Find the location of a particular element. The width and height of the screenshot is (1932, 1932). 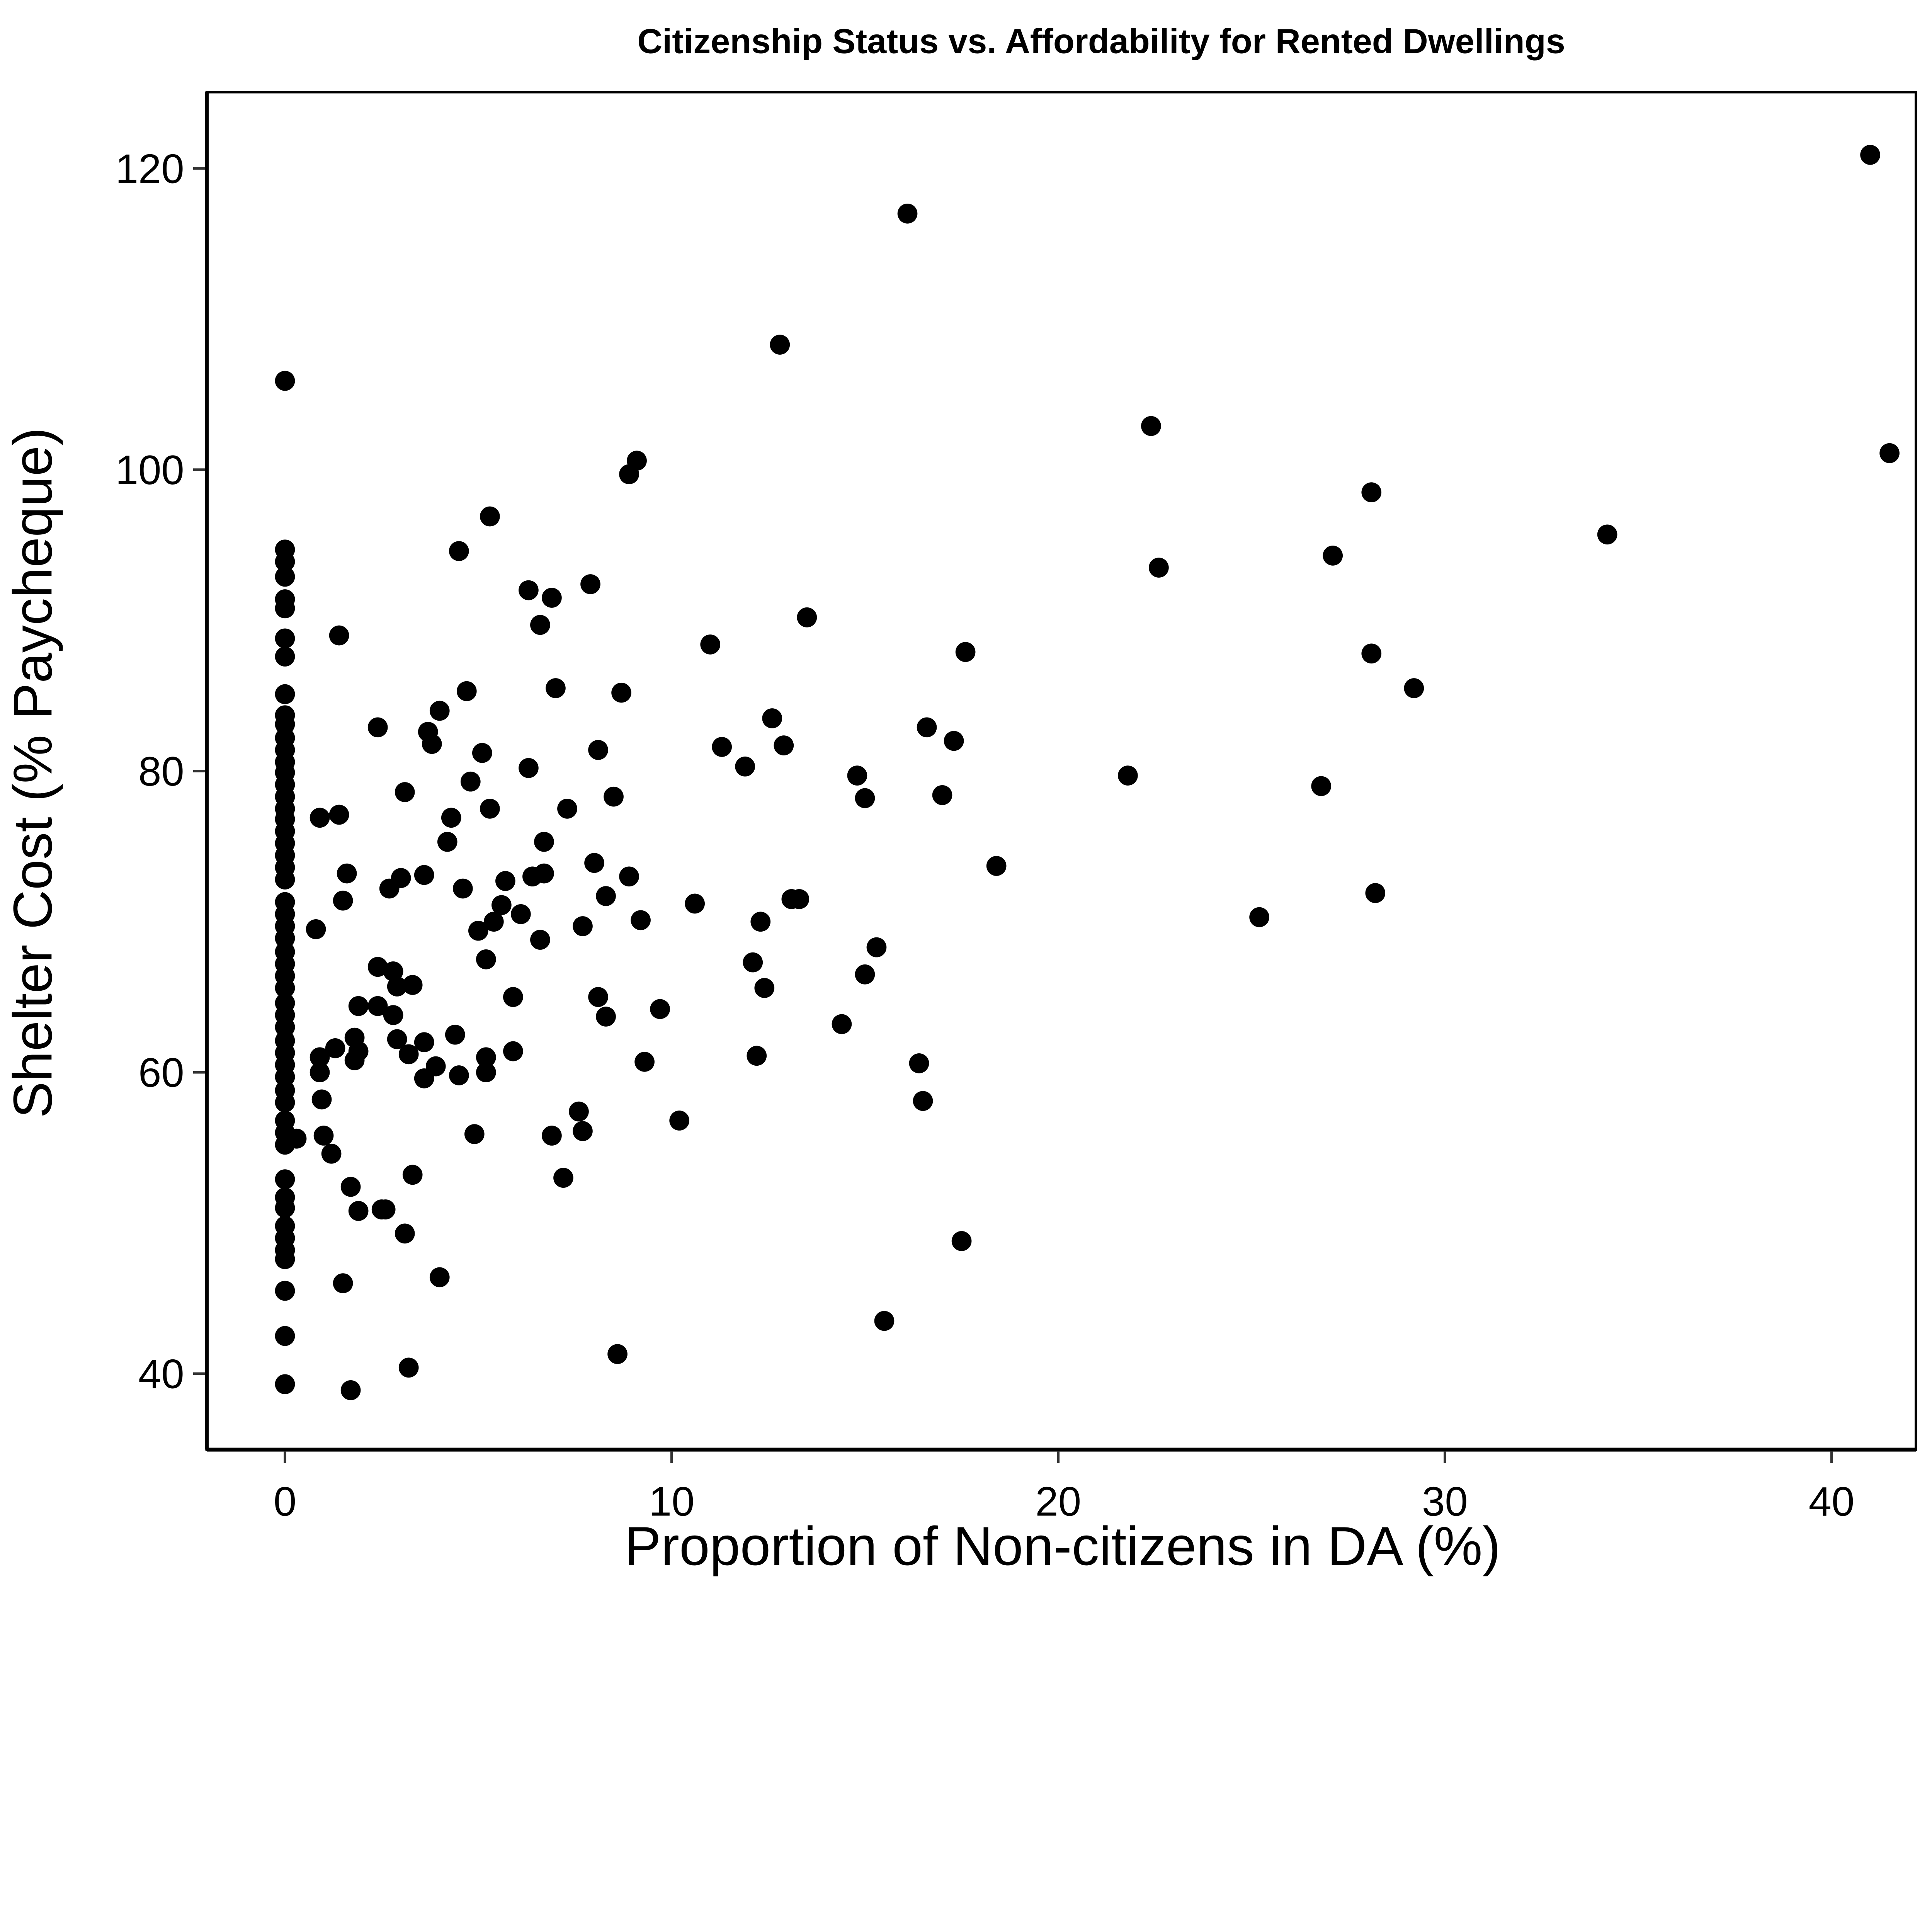

y-tick-label: 120 is located at coordinates (150, 168).